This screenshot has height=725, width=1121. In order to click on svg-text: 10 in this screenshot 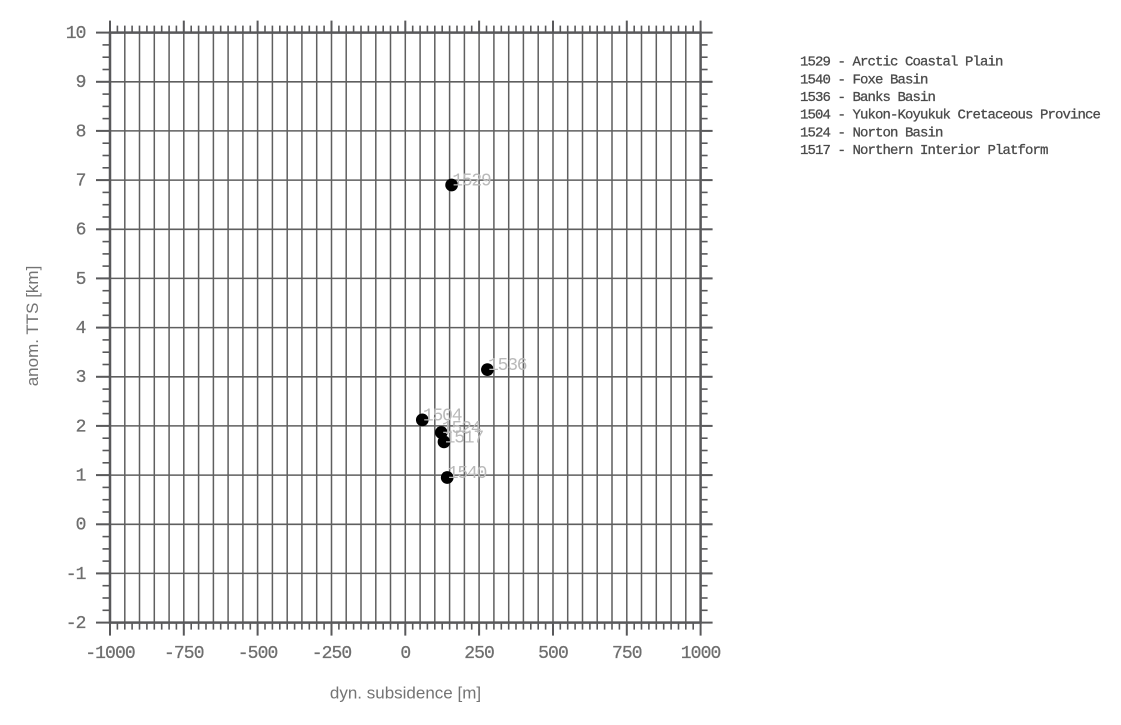, I will do `click(76, 34)`.